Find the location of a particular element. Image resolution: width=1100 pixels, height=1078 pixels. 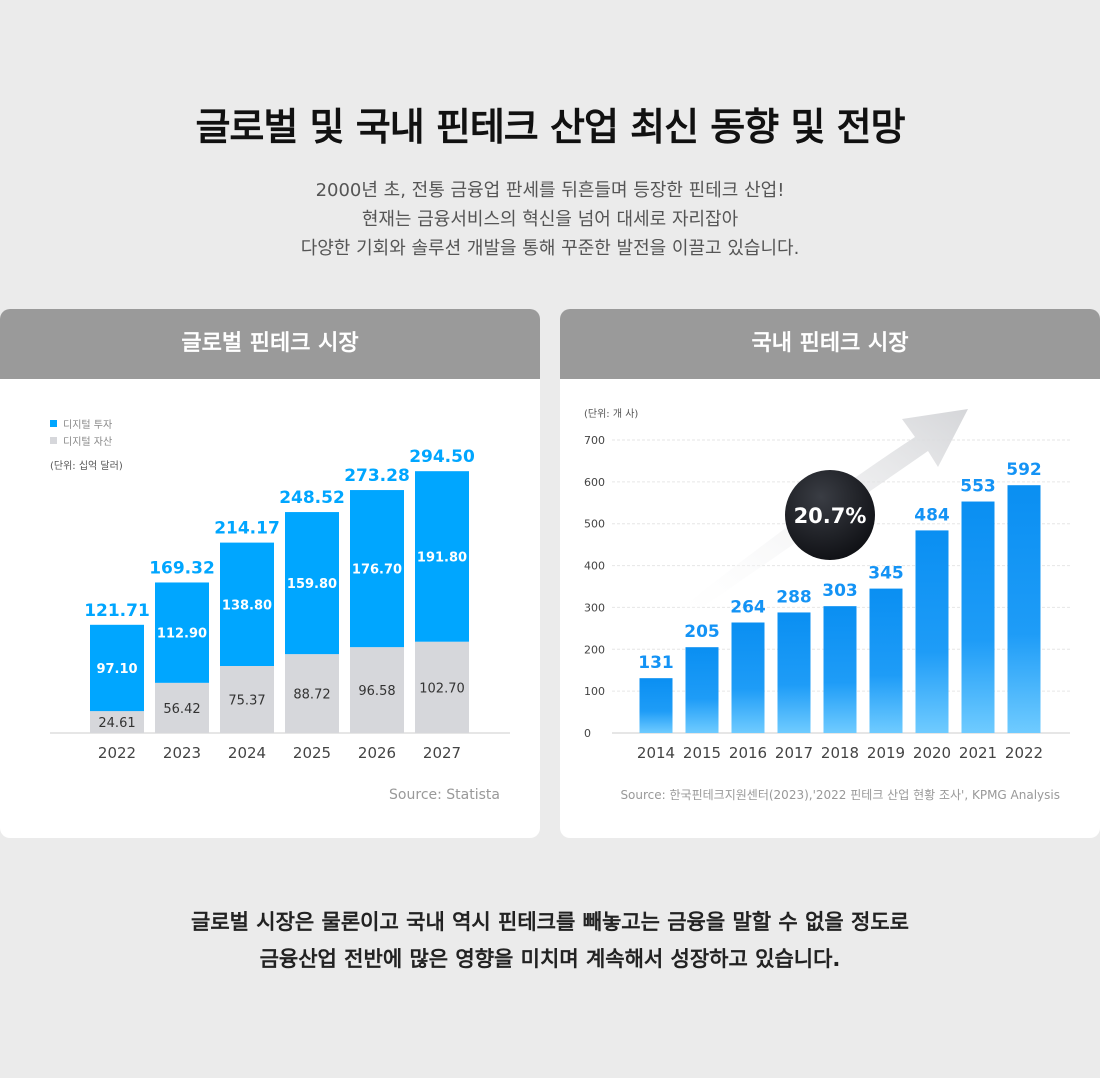

y-tick-label: 200 is located at coordinates (594, 649).